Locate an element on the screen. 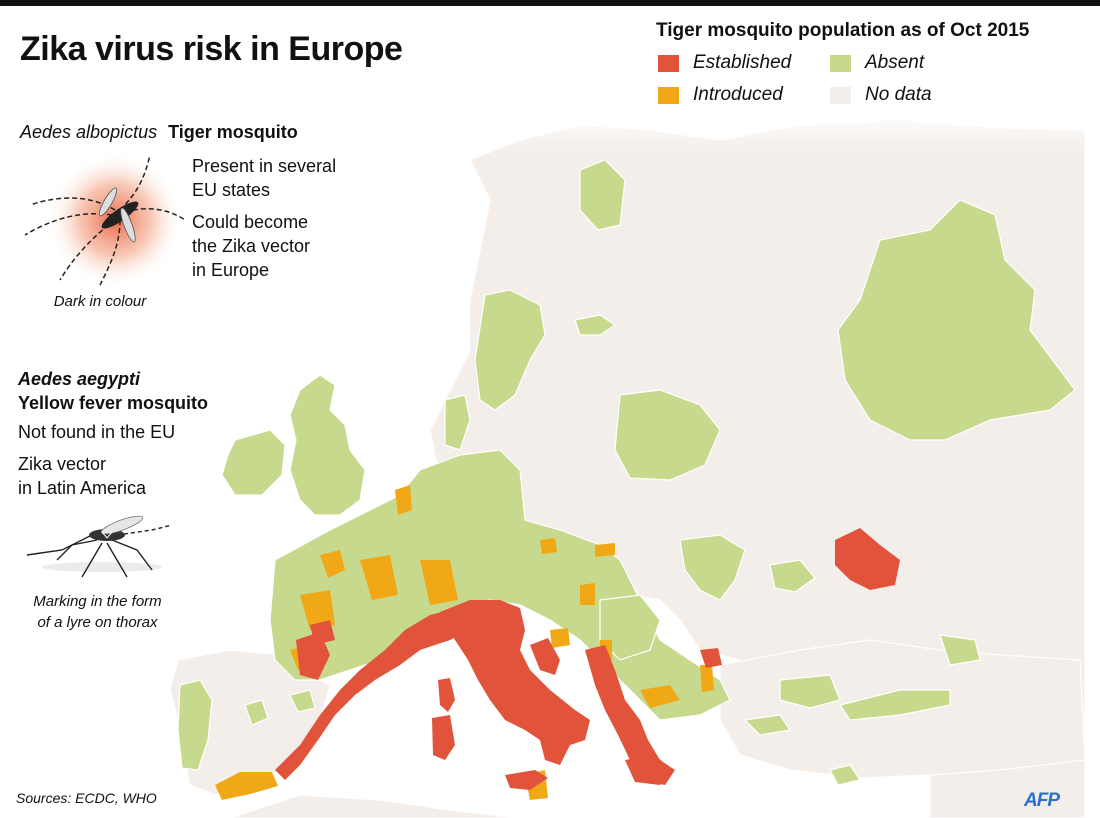  tiger-mosquito-heading: Aedes albopictus Tiger mosquito is located at coordinates (159, 132).